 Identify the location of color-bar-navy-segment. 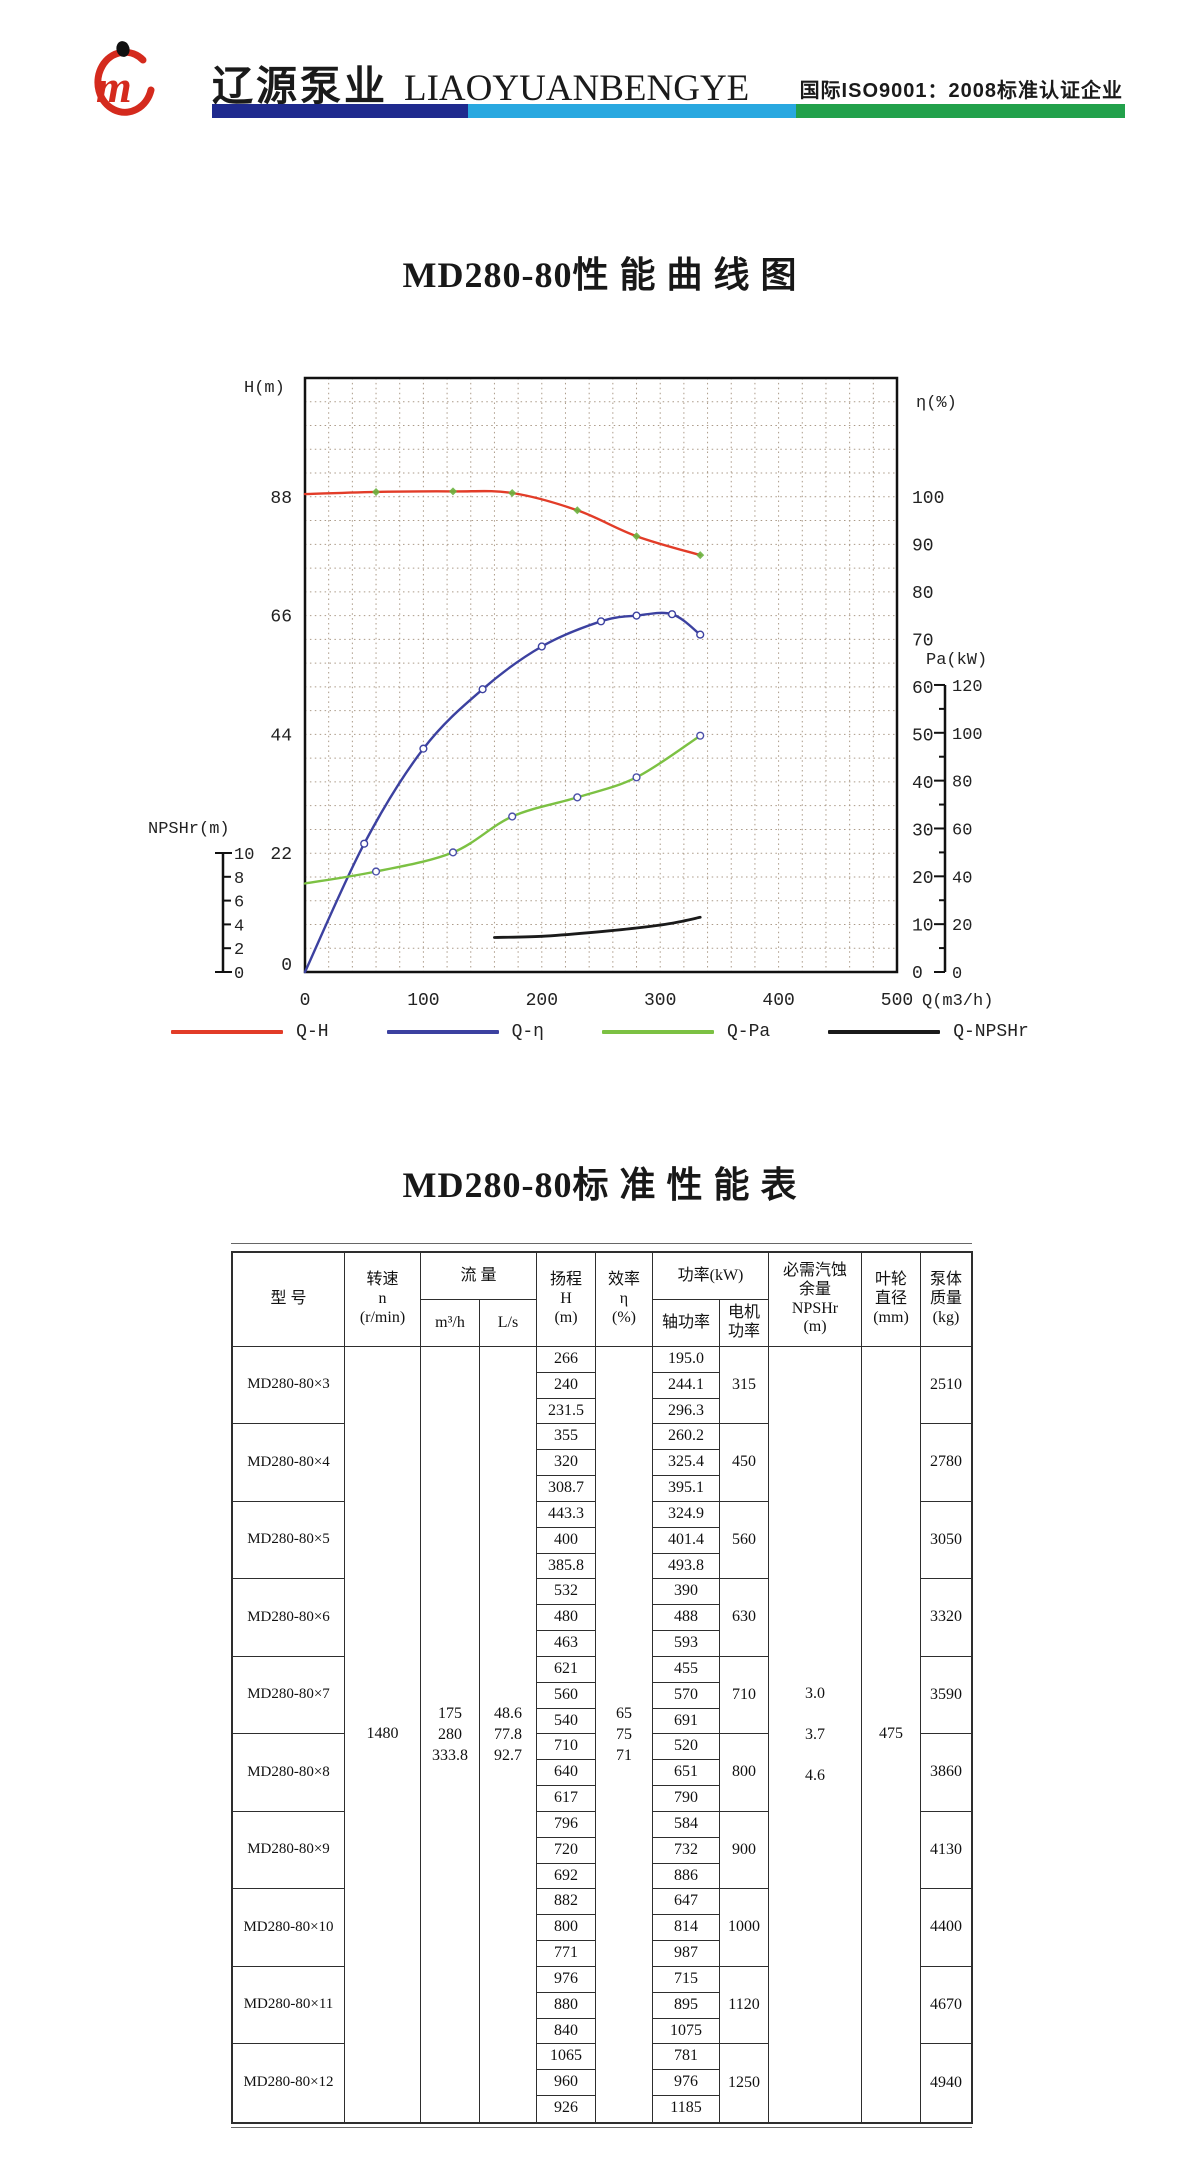
(340, 111).